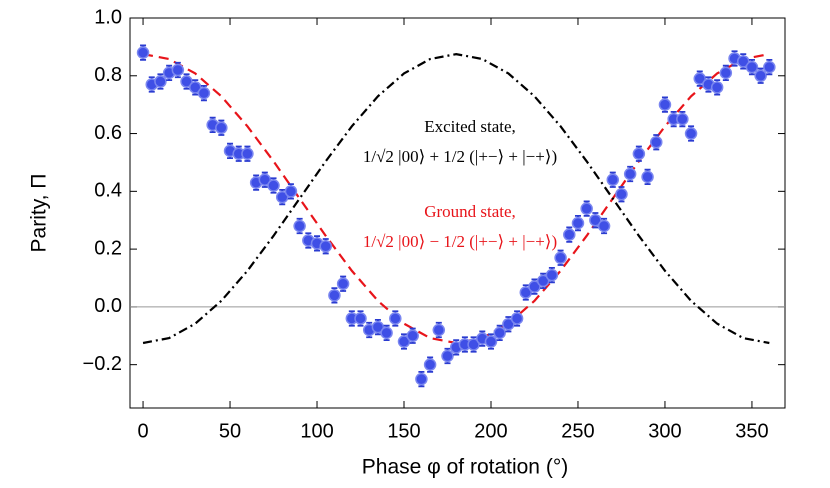 The image size is (830, 488). I want to click on x-tick-label: 250, so click(577, 431).